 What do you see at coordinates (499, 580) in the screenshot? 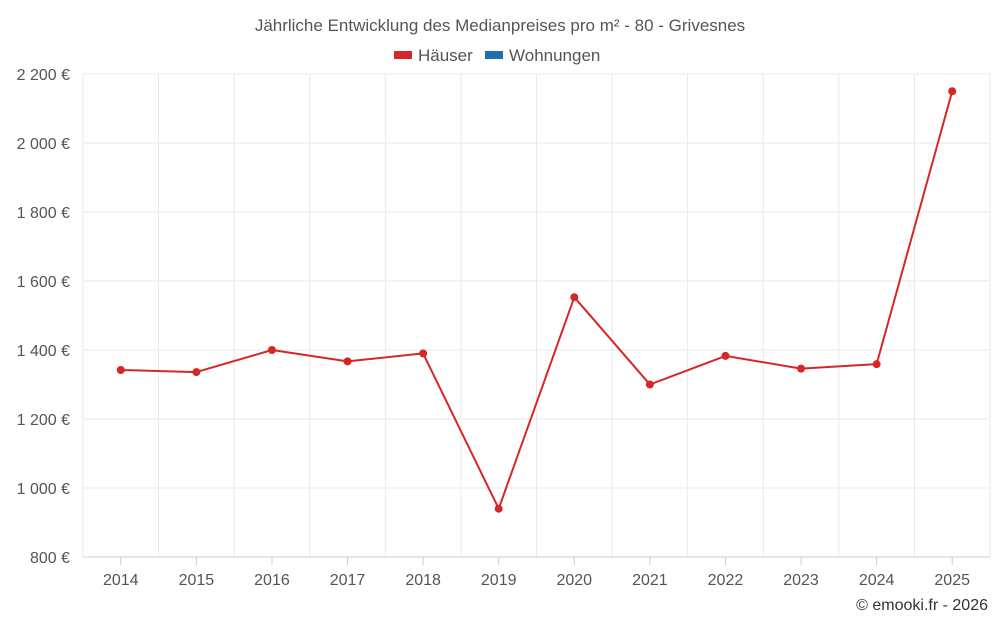
I see `x-tick-label: 2019` at bounding box center [499, 580].